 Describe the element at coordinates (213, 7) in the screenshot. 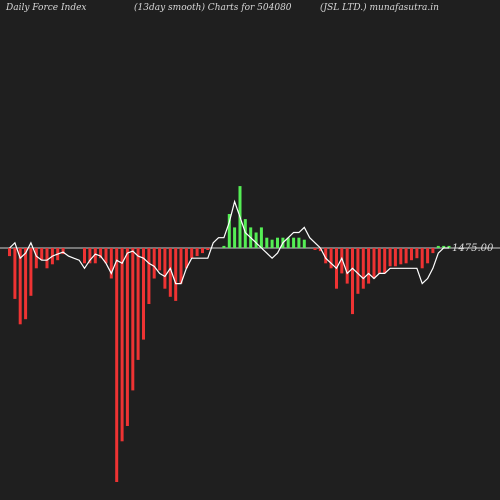

I see `chart-header-middle: (13day smooth) Charts for 504080` at that location.